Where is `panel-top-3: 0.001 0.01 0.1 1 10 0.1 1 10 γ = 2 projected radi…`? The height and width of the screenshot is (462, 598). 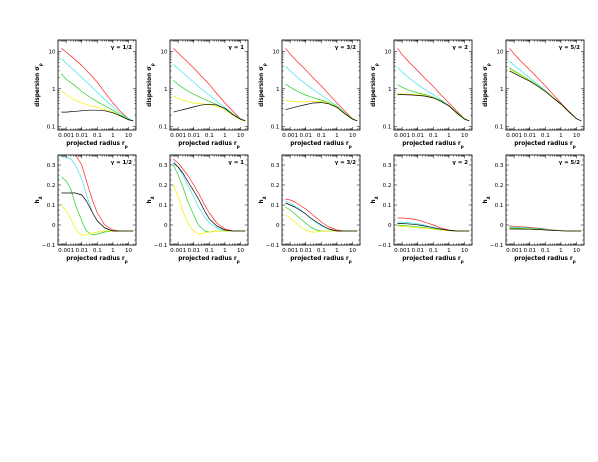 panel-top-3: 0.001 0.01 0.1 1 10 0.1 1 10 γ = 2 projected radi… is located at coordinates (422, 94).